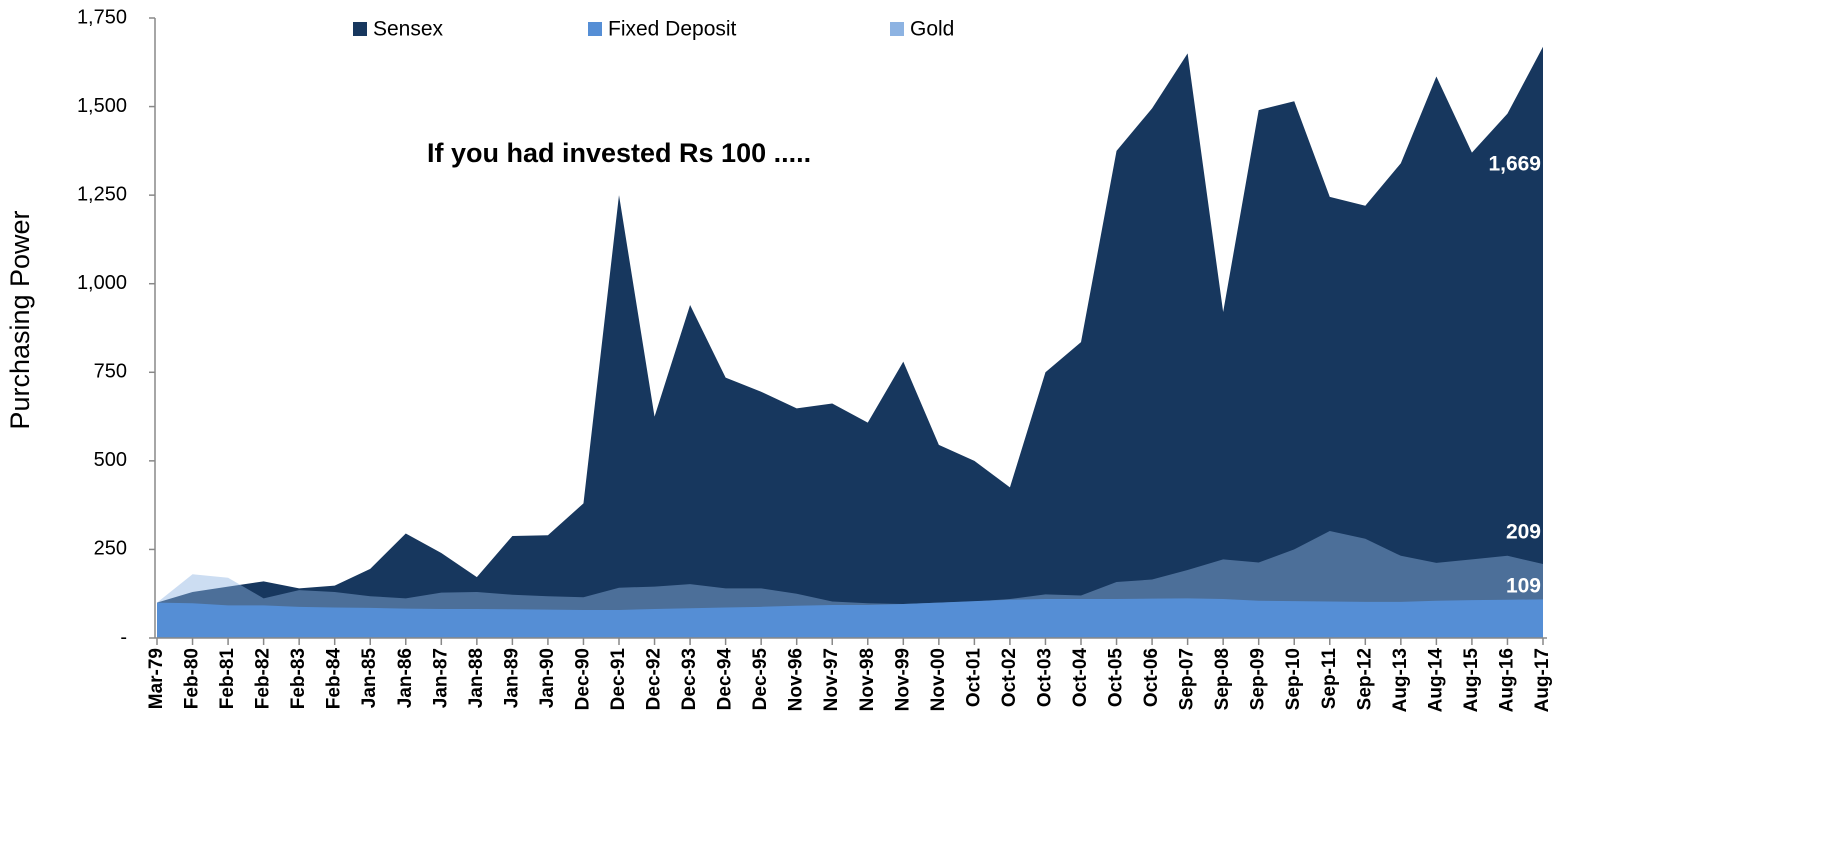 Image resolution: width=1841 pixels, height=856 pixels. Describe the element at coordinates (405, 678) in the screenshot. I see `x-tick-label: Jan-86` at that location.